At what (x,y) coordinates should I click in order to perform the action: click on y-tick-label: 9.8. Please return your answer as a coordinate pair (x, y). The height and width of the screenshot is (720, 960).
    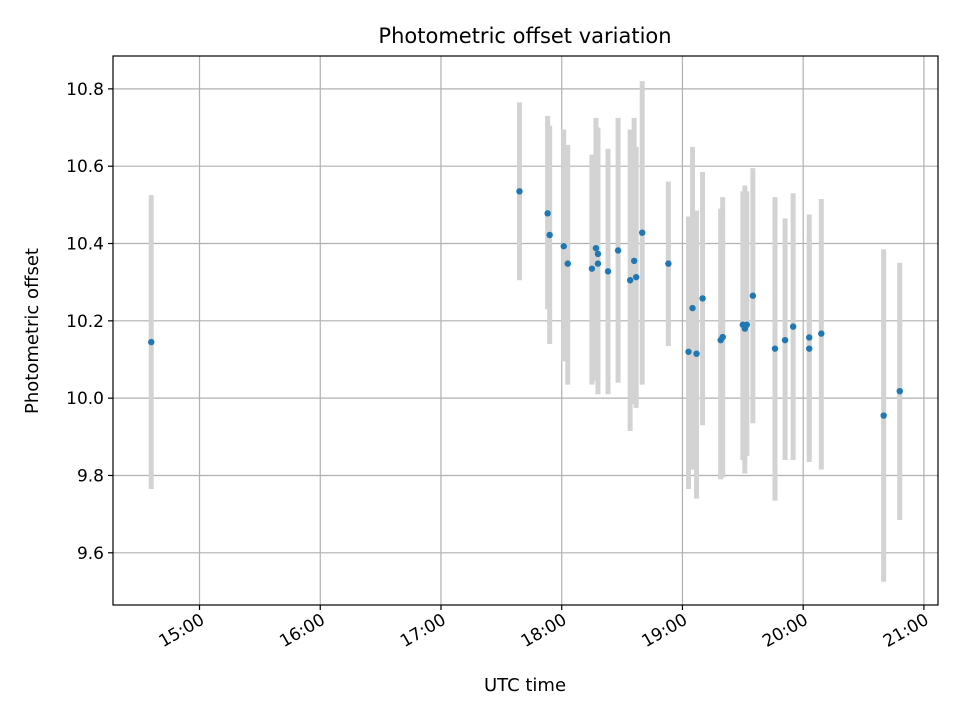
    Looking at the image, I should click on (90, 476).